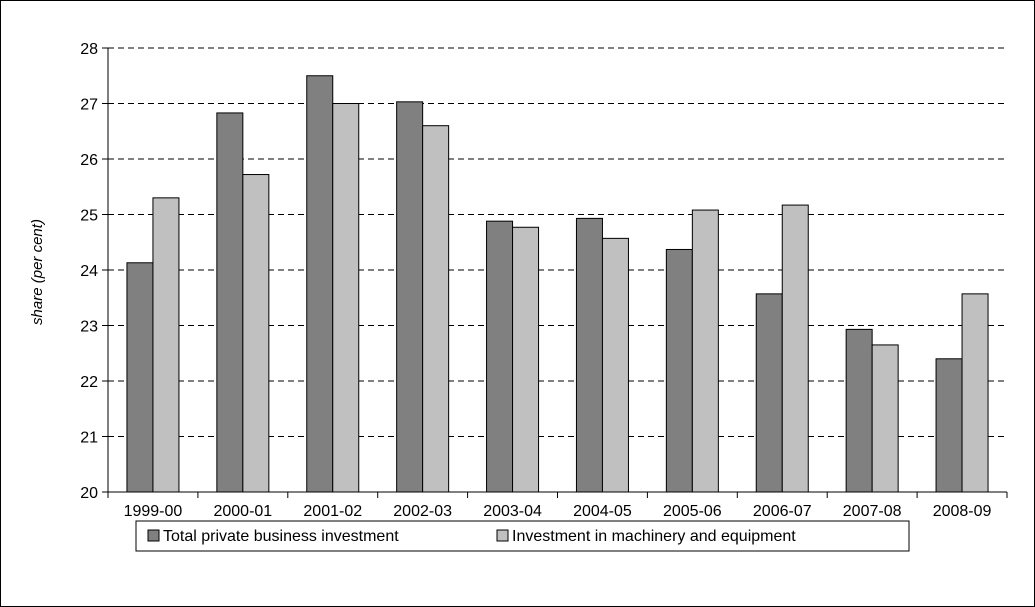 This screenshot has width=1035, height=607. Describe the element at coordinates (602, 511) in the screenshot. I see `x-tick-label-2004-05: 2004-05` at that location.